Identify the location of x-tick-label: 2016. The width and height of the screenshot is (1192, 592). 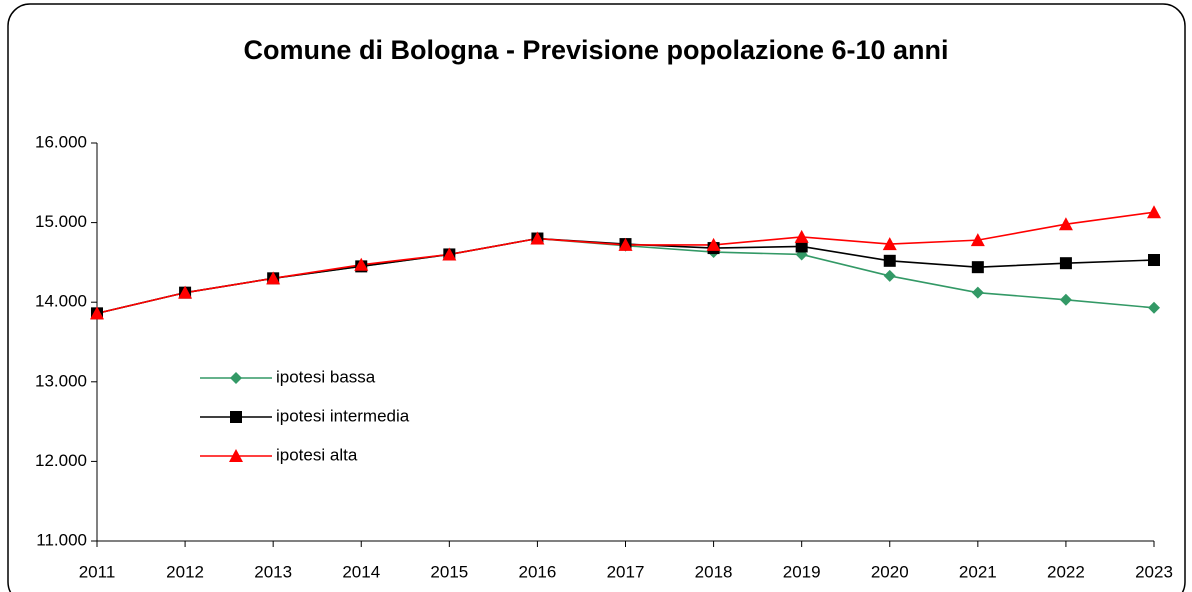
(538, 571).